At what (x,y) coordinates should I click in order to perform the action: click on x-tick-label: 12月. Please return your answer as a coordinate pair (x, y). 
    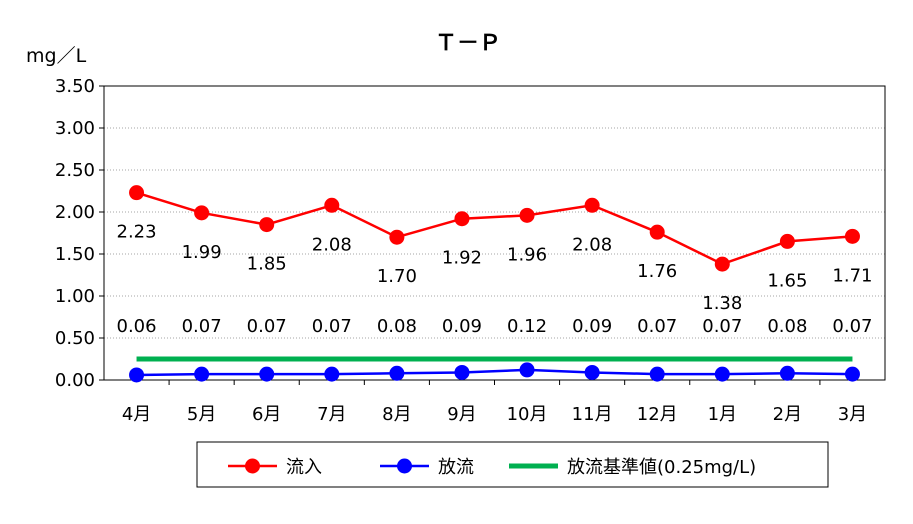
    Looking at the image, I should click on (657, 414).